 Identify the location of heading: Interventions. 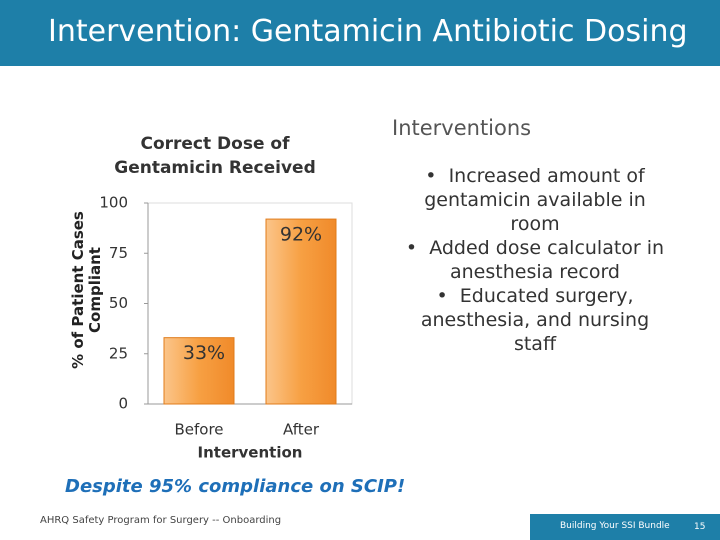
(462, 128).